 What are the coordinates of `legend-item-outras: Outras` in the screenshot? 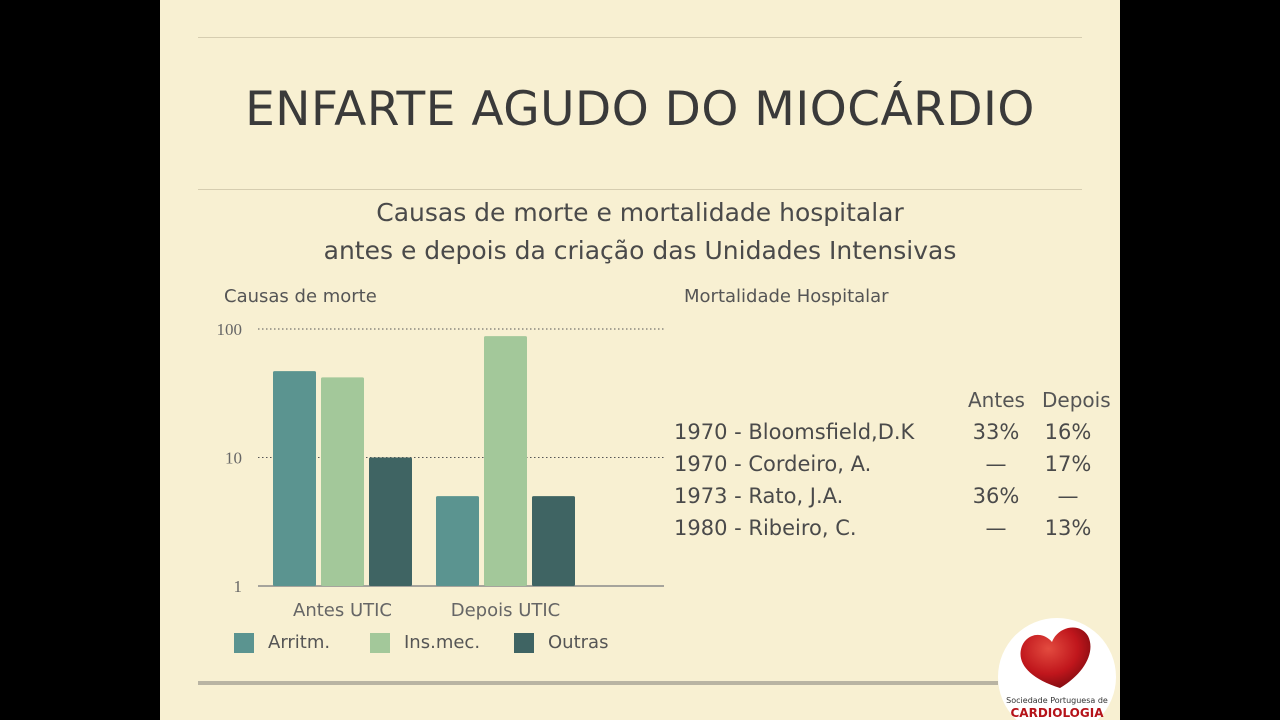 It's located at (561, 642).